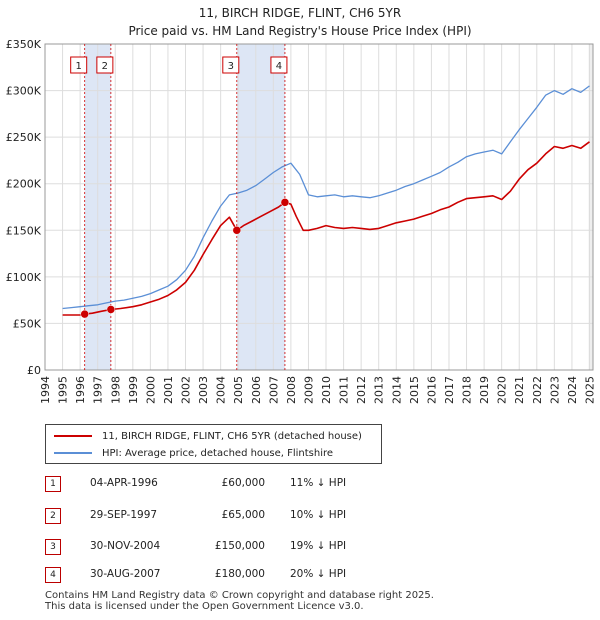  Describe the element at coordinates (326, 390) in the screenshot. I see `x-tick-label: 2010` at that location.